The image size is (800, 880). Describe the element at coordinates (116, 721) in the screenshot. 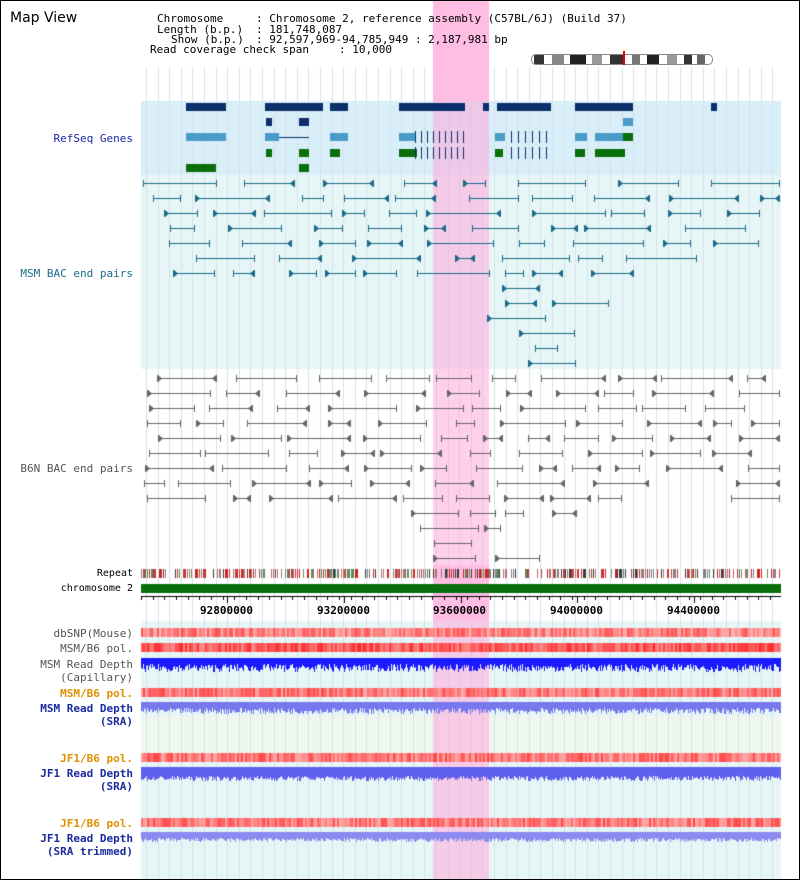

I see `msm-read-depth-sra-sub-label: (SRA)` at that location.